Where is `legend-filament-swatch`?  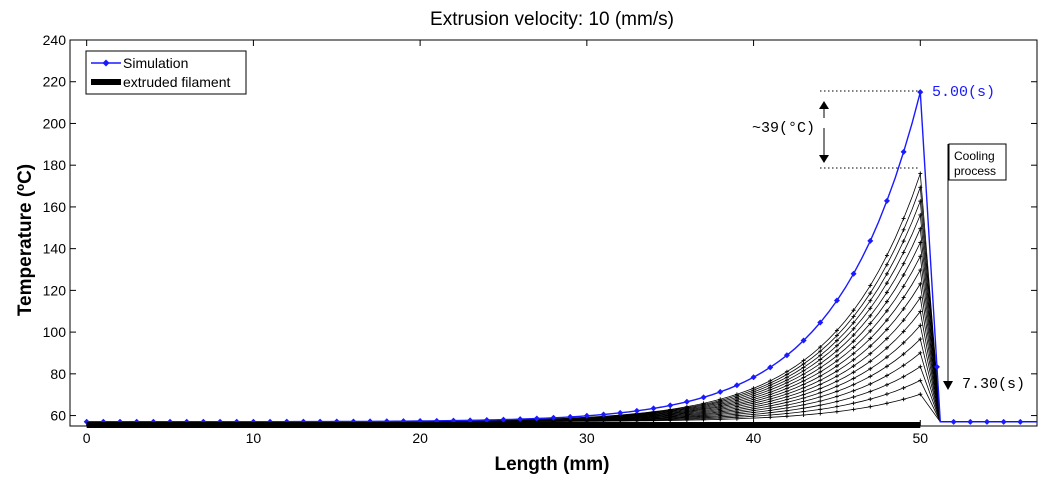 legend-filament-swatch is located at coordinates (106, 82).